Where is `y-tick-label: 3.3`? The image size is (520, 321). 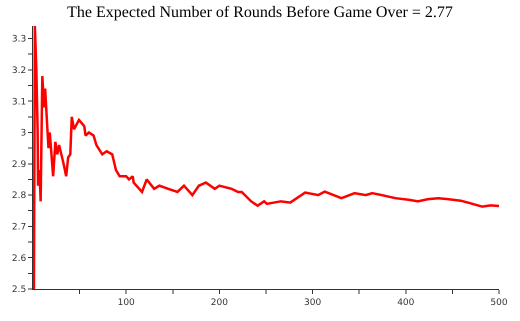
y-tick-label: 3.3 is located at coordinates (19, 39).